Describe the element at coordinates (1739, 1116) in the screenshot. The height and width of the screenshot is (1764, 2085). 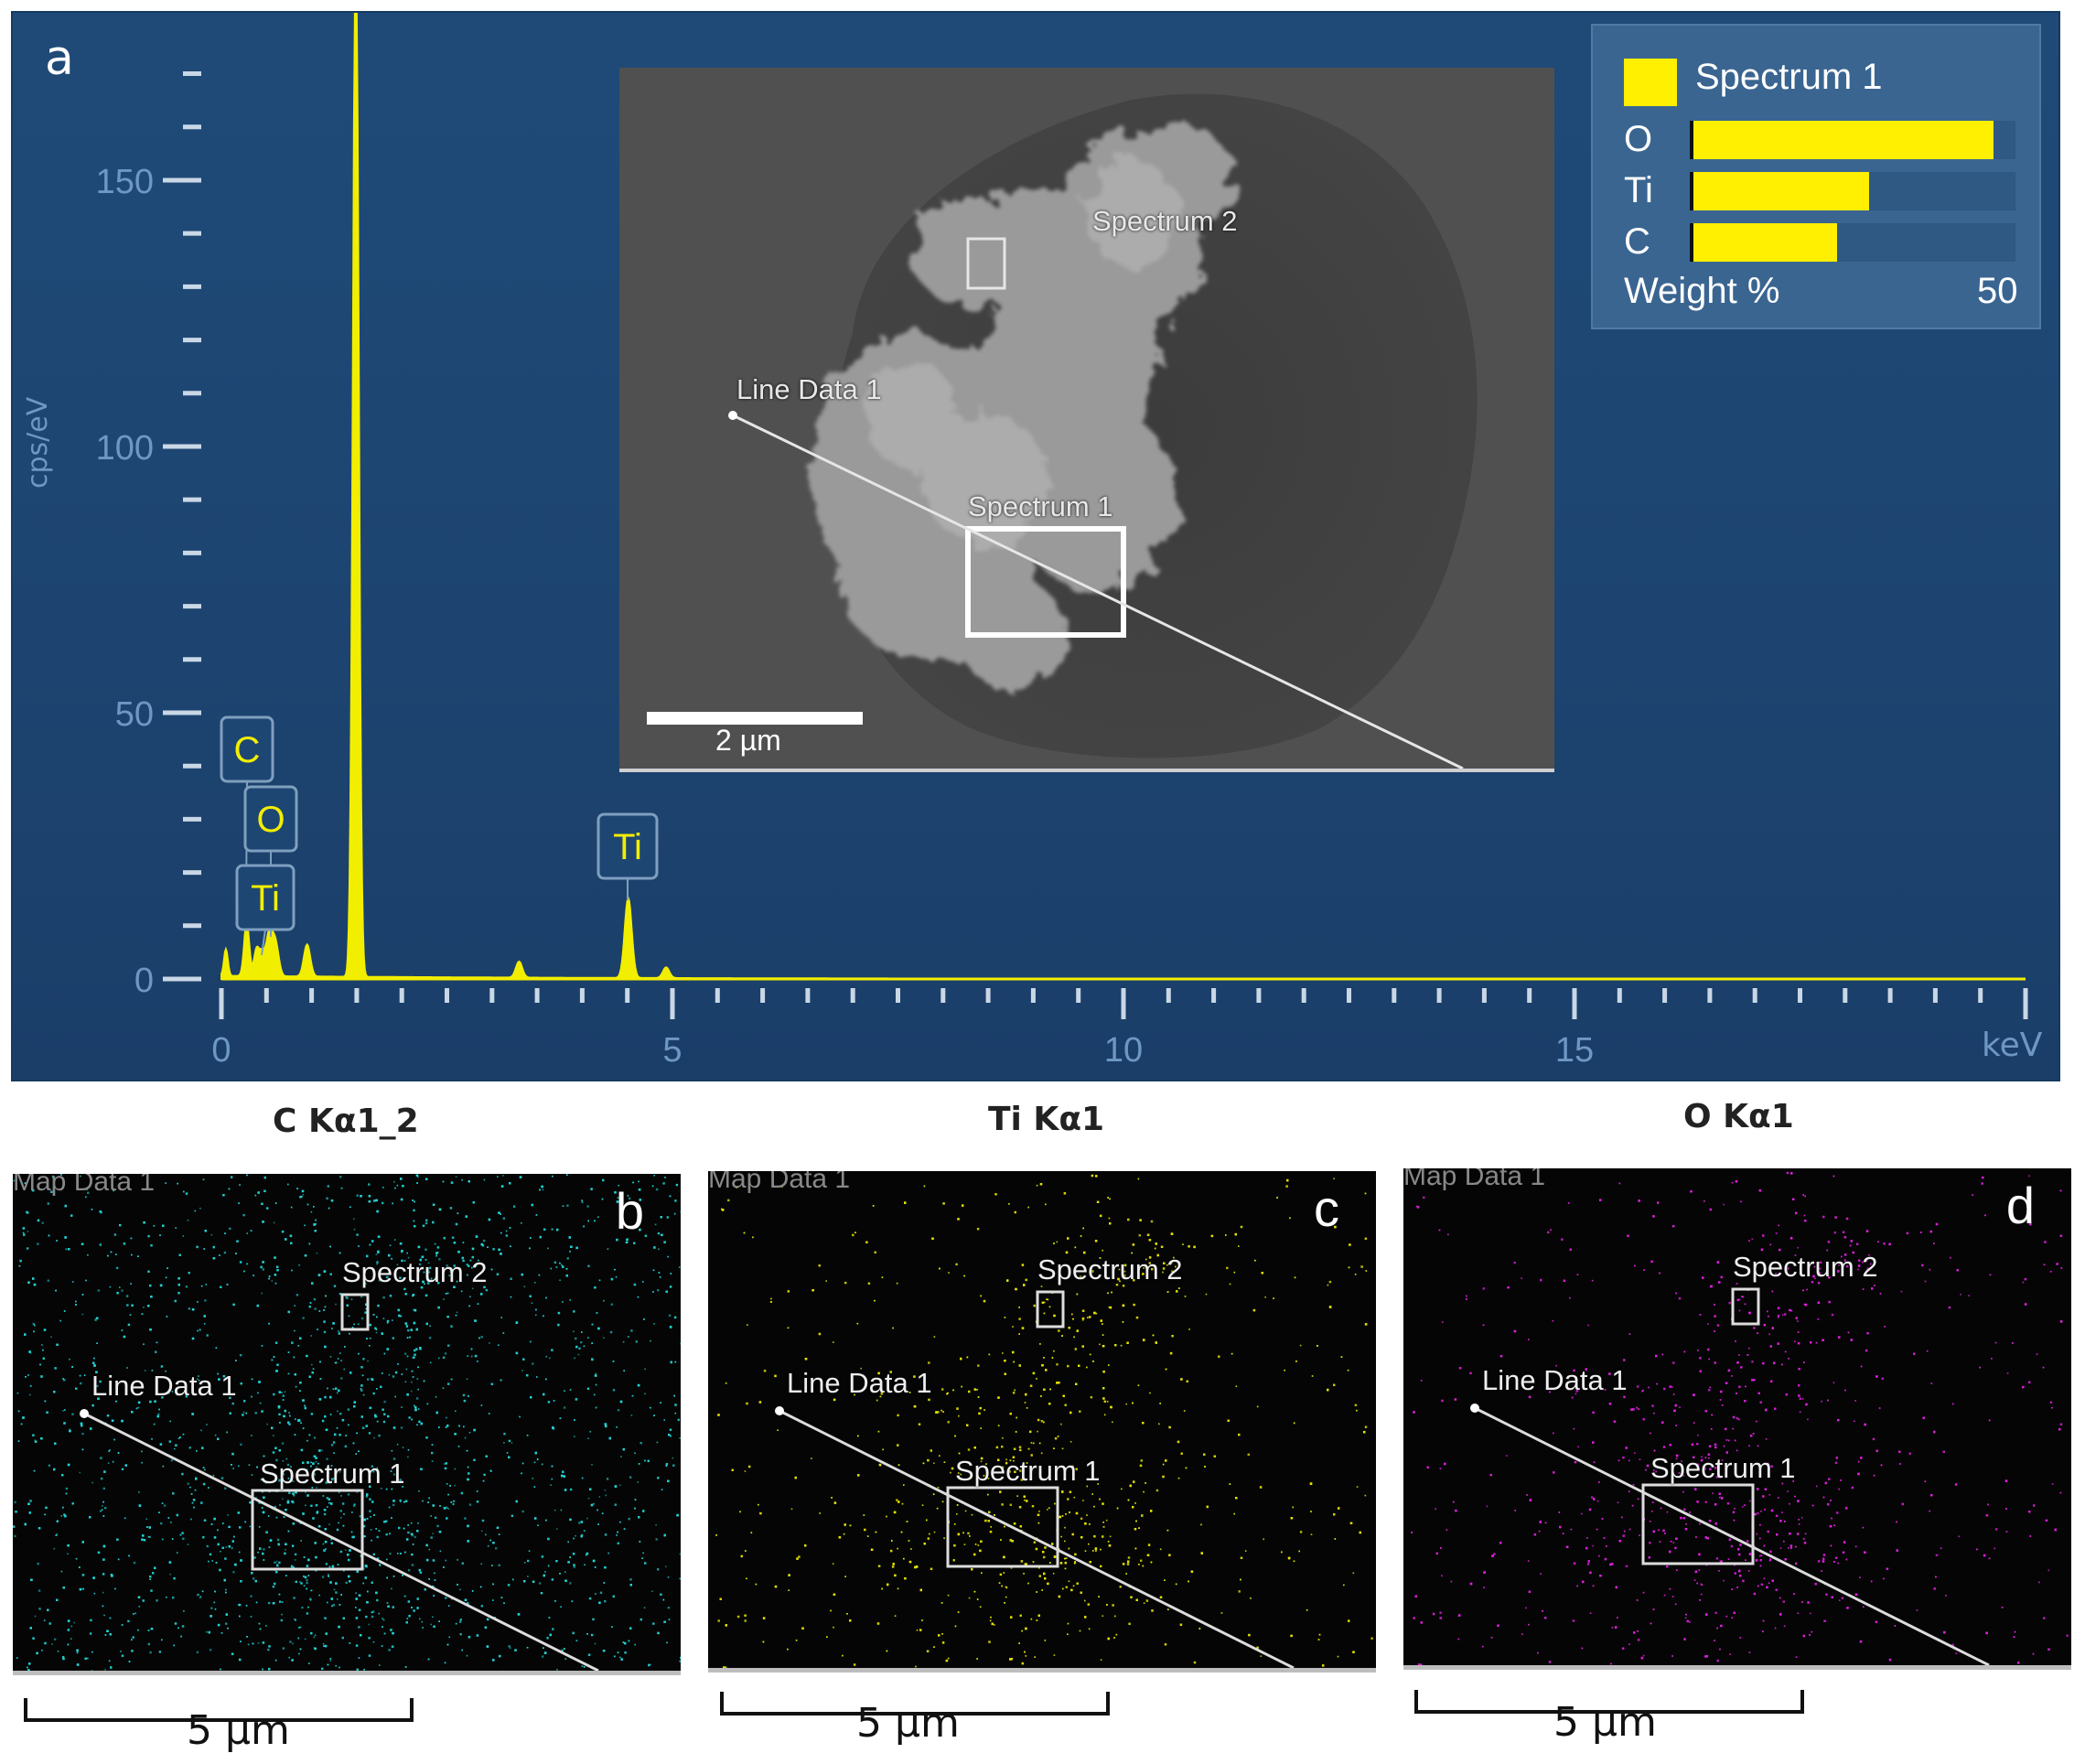
I see `map-title-o: O Kα1` at that location.